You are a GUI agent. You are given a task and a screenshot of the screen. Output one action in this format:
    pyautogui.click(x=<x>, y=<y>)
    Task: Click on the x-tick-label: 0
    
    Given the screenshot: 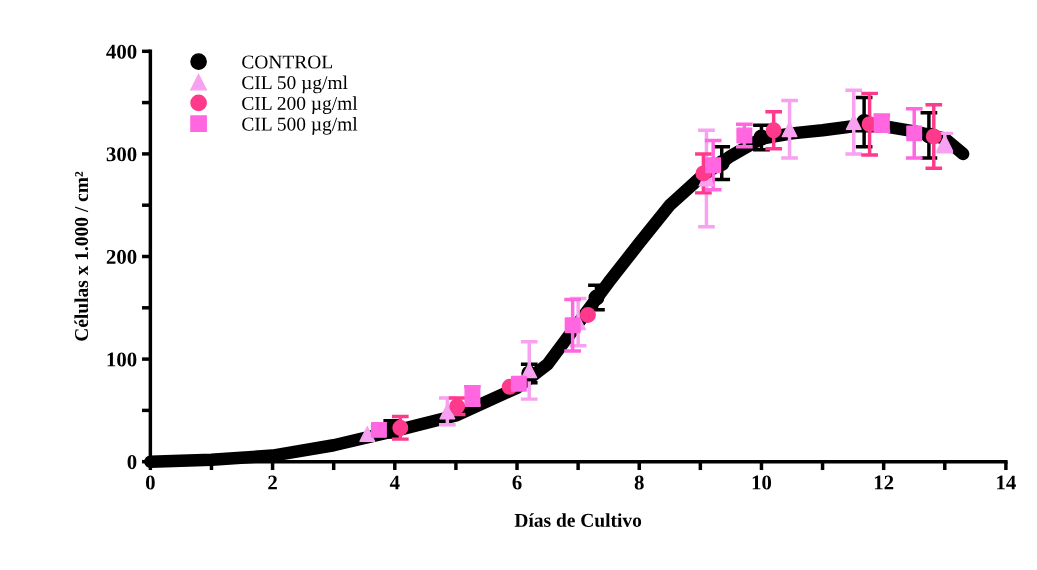 What is the action you would take?
    pyautogui.click(x=150, y=482)
    